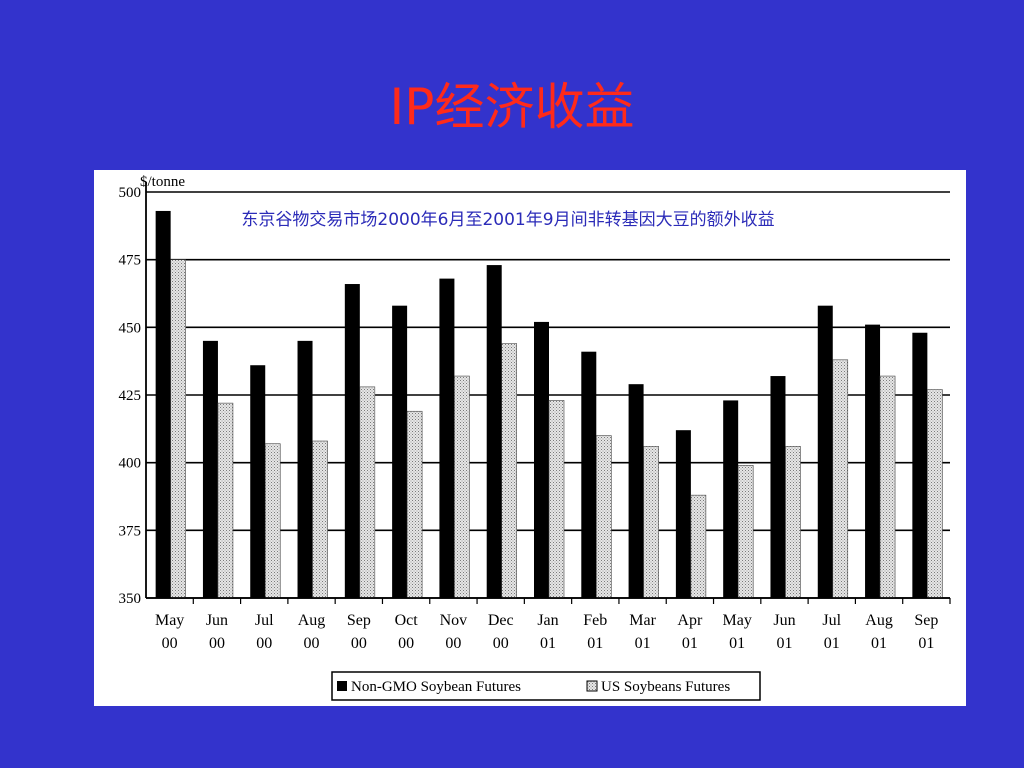  Describe the element at coordinates (130, 464) in the screenshot. I see `y-tick-label: 400` at that location.